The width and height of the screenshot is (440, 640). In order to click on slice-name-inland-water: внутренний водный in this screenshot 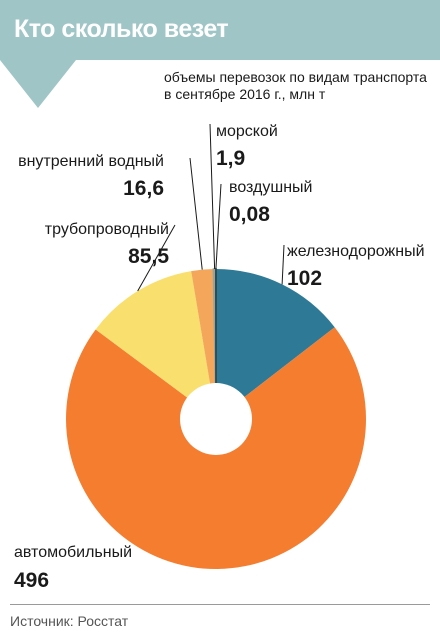, I will do `click(91, 161)`.